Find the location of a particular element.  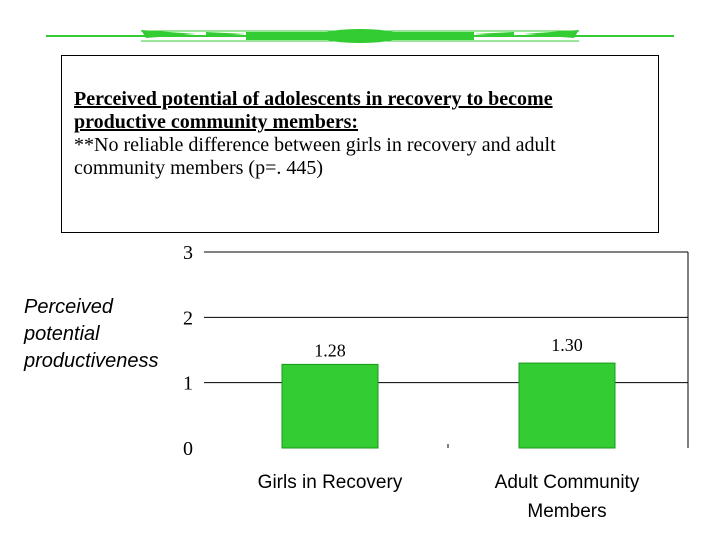

bars is located at coordinates (448, 405).